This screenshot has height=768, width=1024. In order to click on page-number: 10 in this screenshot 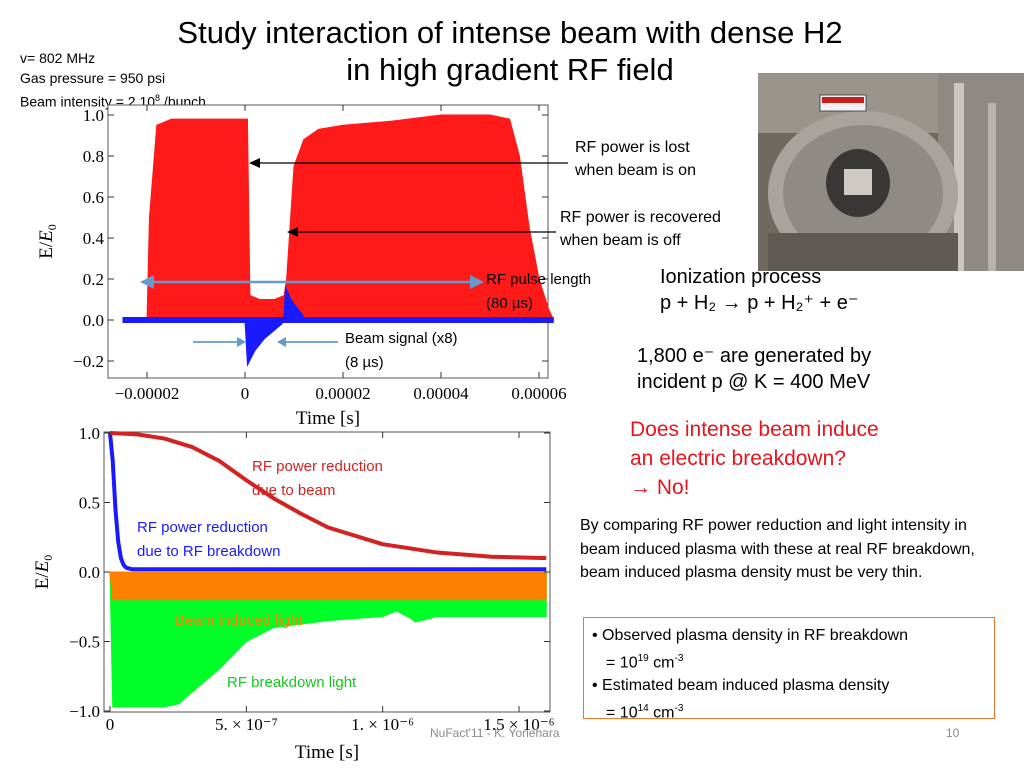, I will do `click(953, 733)`.